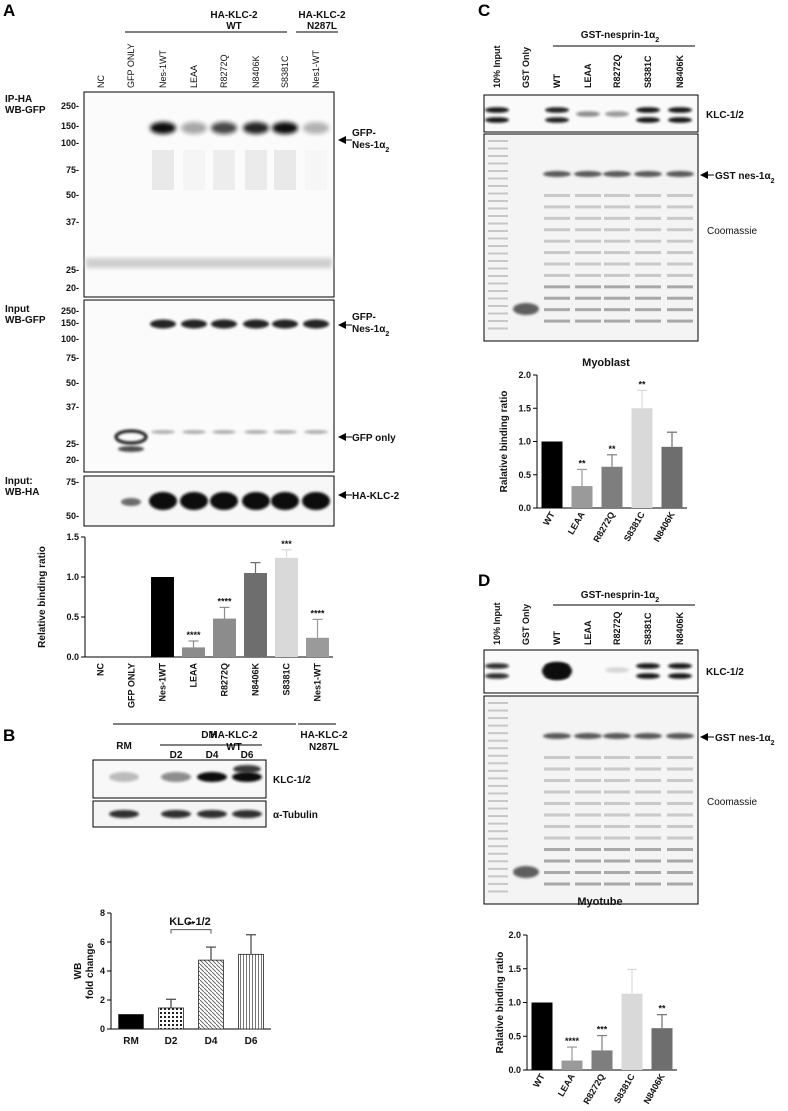  I want to click on y-axis-label: fold change, so click(90, 971).